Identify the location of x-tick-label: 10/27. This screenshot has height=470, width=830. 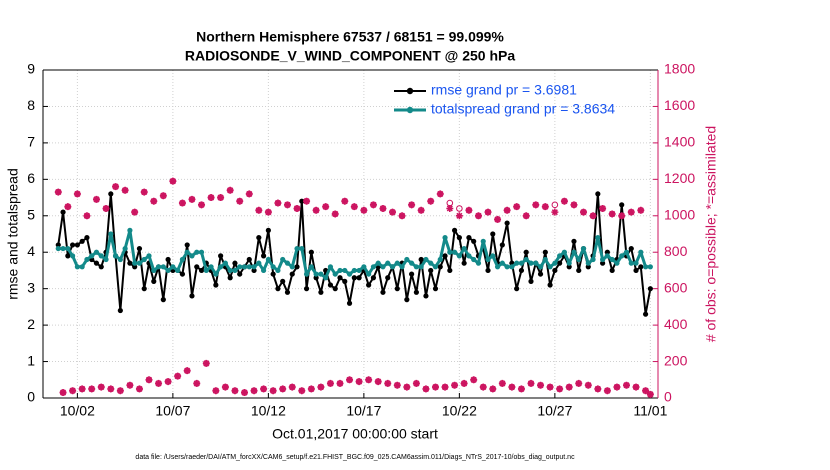
(554, 411).